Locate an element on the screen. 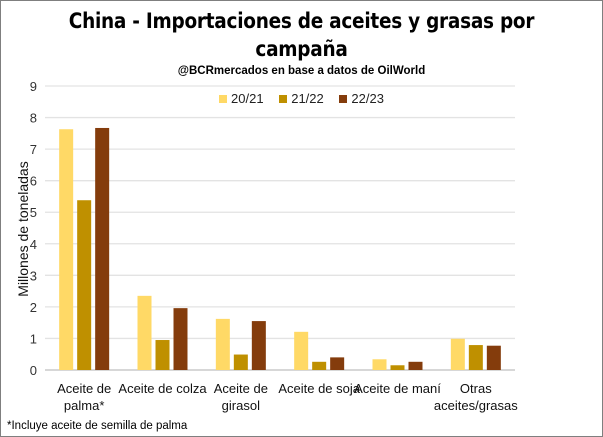  legend: 20/21 21/22 22/23 is located at coordinates (301, 98).